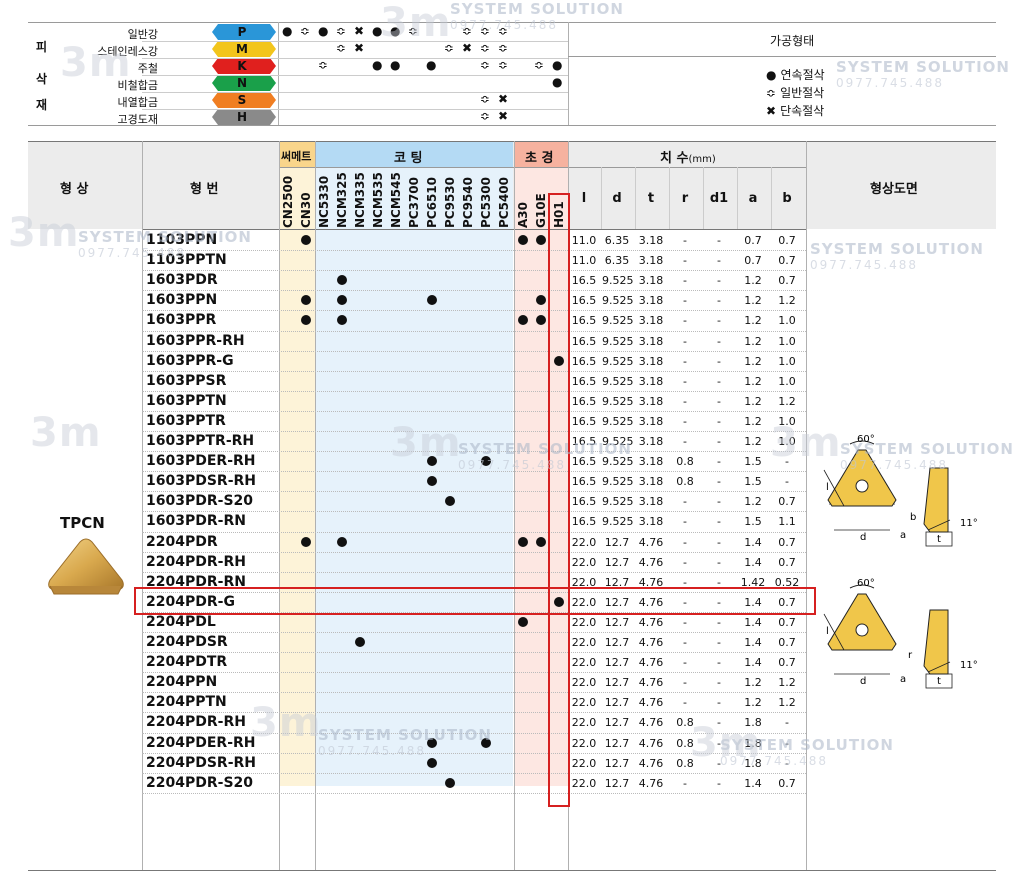 This screenshot has width=1022, height=874. I want to click on row-code: 1603PDR-S20, so click(200, 501).